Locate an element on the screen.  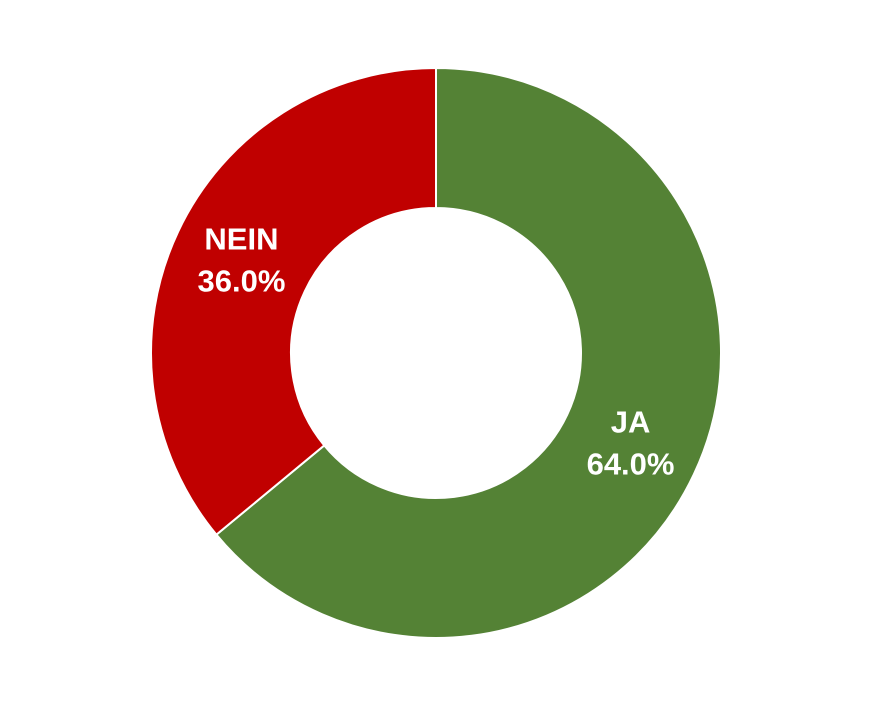
slice-value-label: 64.0% is located at coordinates (631, 464).